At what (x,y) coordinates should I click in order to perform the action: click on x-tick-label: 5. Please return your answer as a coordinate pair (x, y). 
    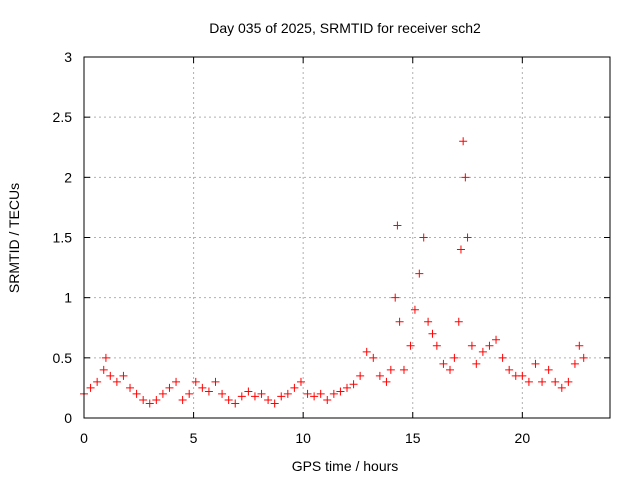
    Looking at the image, I should click on (194, 438).